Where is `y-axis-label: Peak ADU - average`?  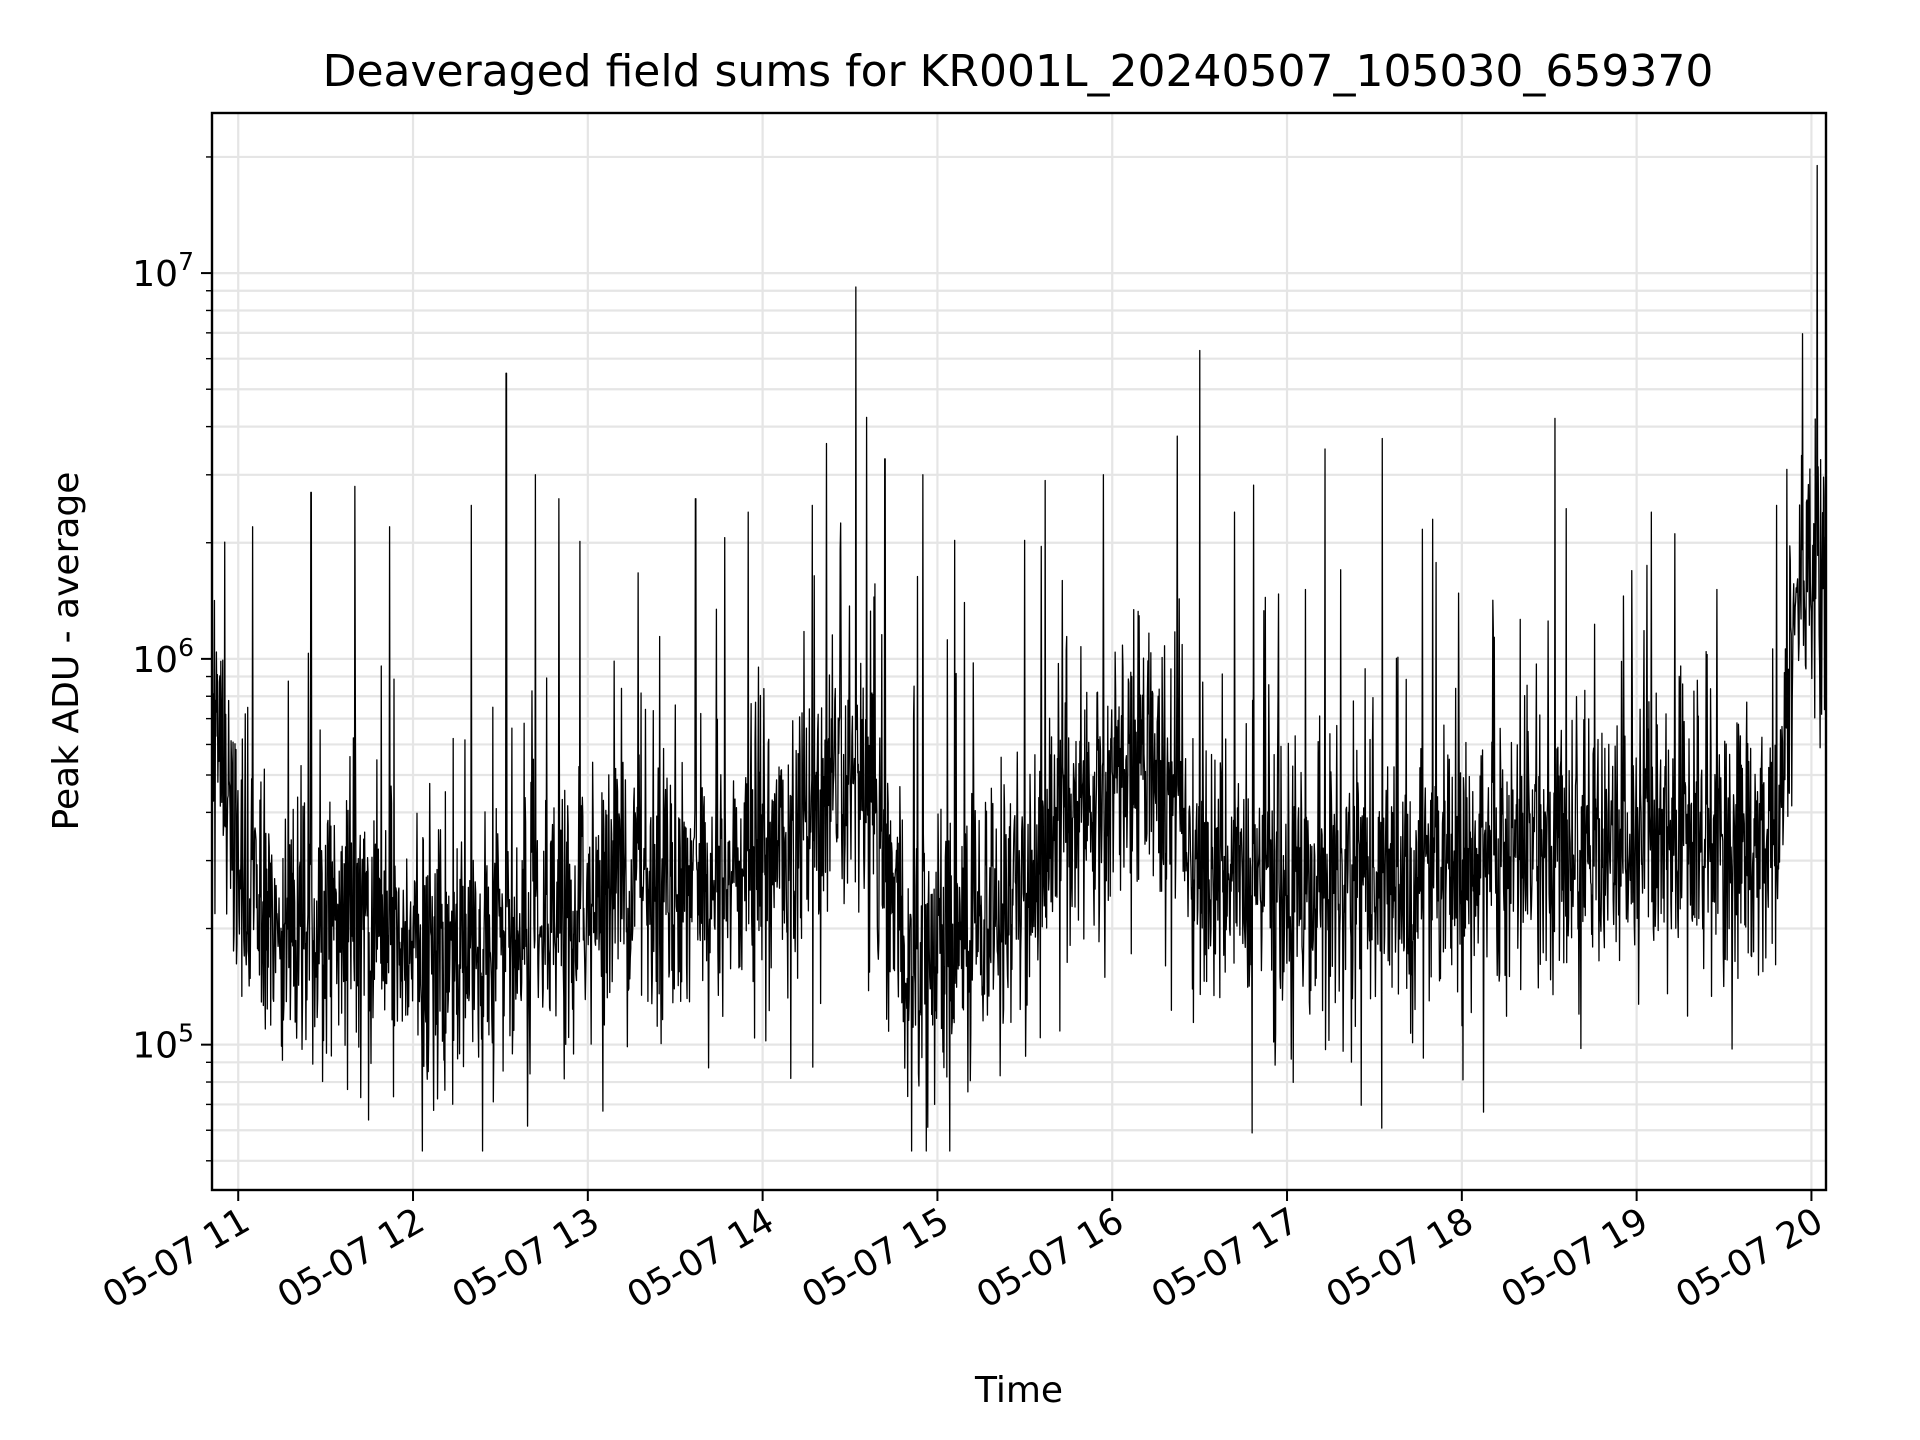
y-axis-label: Peak ADU - average is located at coordinates (66, 651).